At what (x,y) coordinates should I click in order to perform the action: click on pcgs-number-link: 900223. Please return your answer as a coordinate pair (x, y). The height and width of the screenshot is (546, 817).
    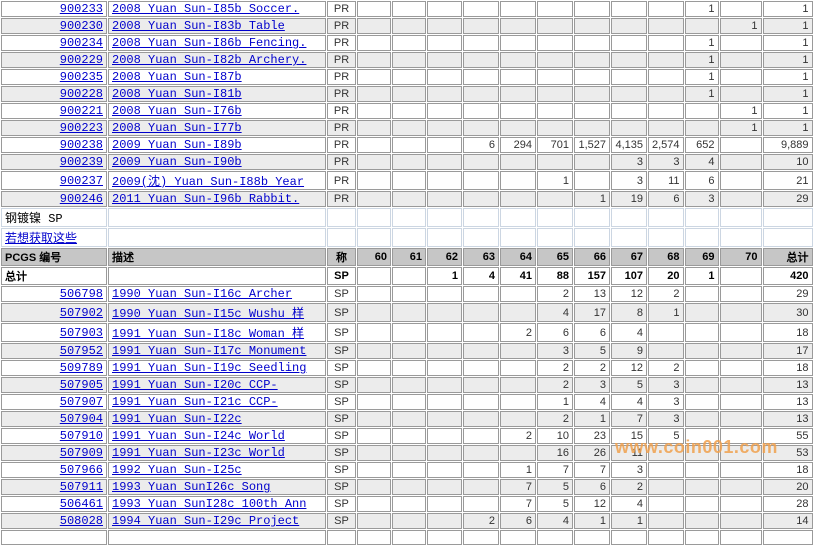
    Looking at the image, I should click on (81, 128).